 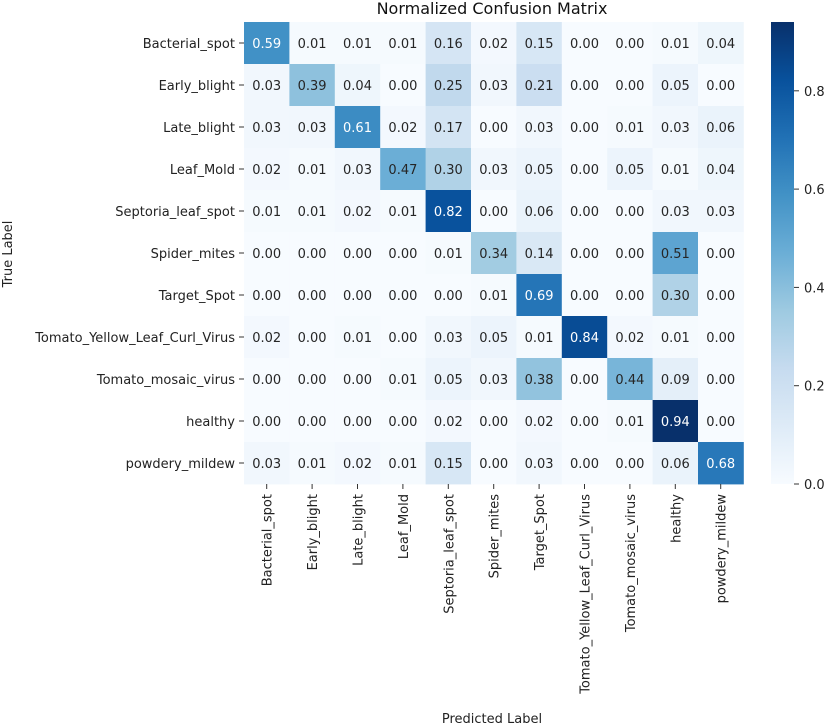 What do you see at coordinates (448, 170) in the screenshot?
I see `cell-value-label: 0.30` at bounding box center [448, 170].